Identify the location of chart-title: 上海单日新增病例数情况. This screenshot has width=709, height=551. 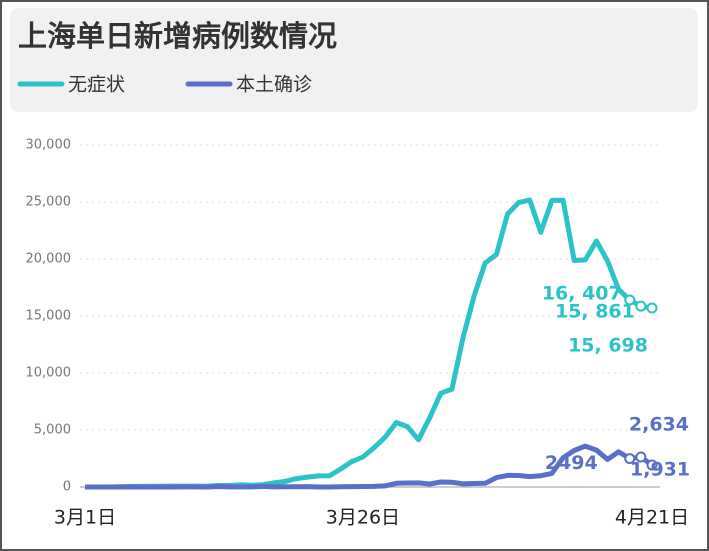
(177, 36).